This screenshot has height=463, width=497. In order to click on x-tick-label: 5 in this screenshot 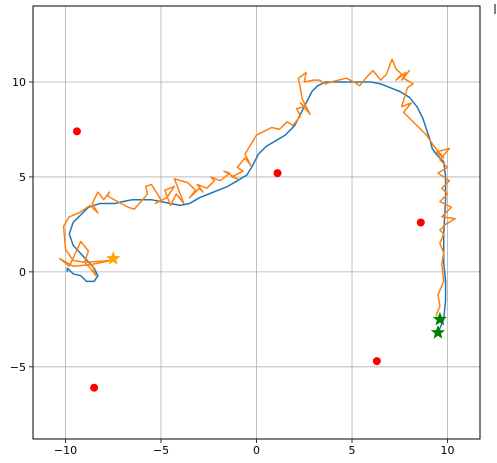, I will do `click(352, 450)`.